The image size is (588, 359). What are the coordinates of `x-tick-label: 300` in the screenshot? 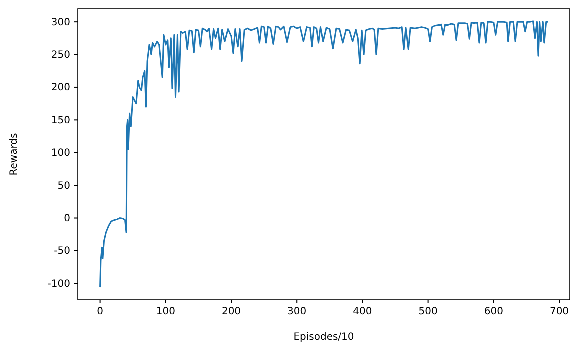 It's located at (297, 312).